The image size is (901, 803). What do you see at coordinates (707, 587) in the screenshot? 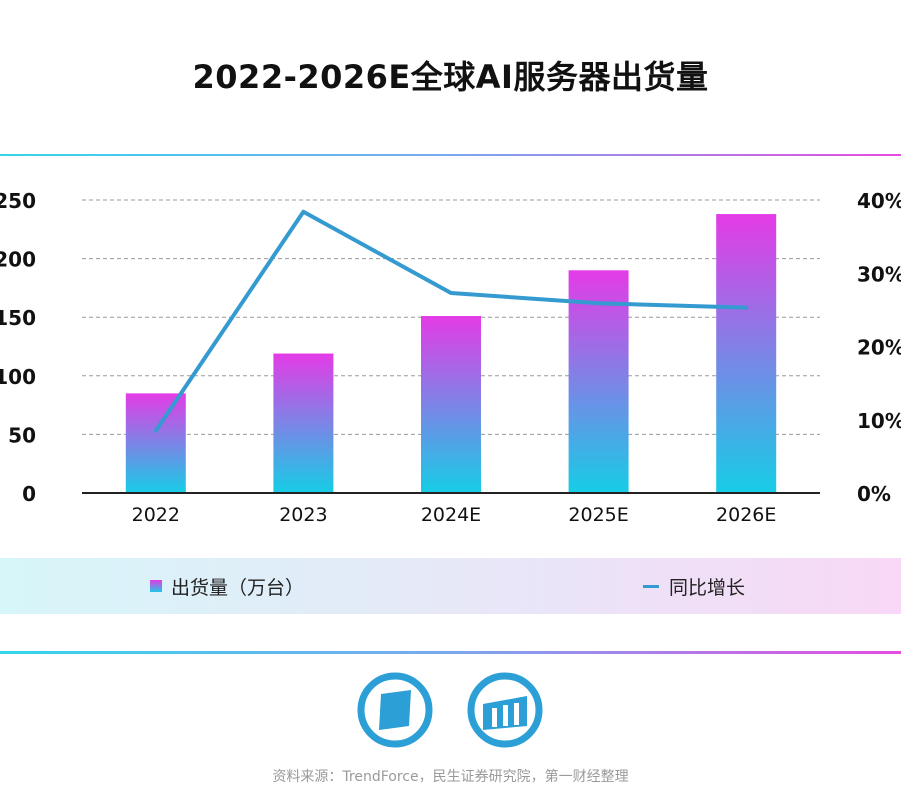
I see `legend-label-yoy: 同比增长` at bounding box center [707, 587].